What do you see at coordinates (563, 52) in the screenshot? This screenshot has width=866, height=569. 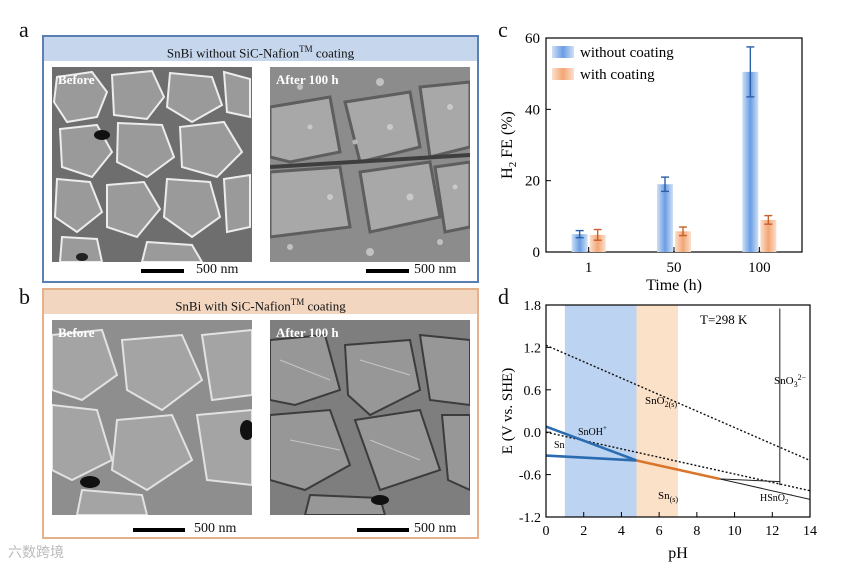 I see `legend-swatch-without` at bounding box center [563, 52].